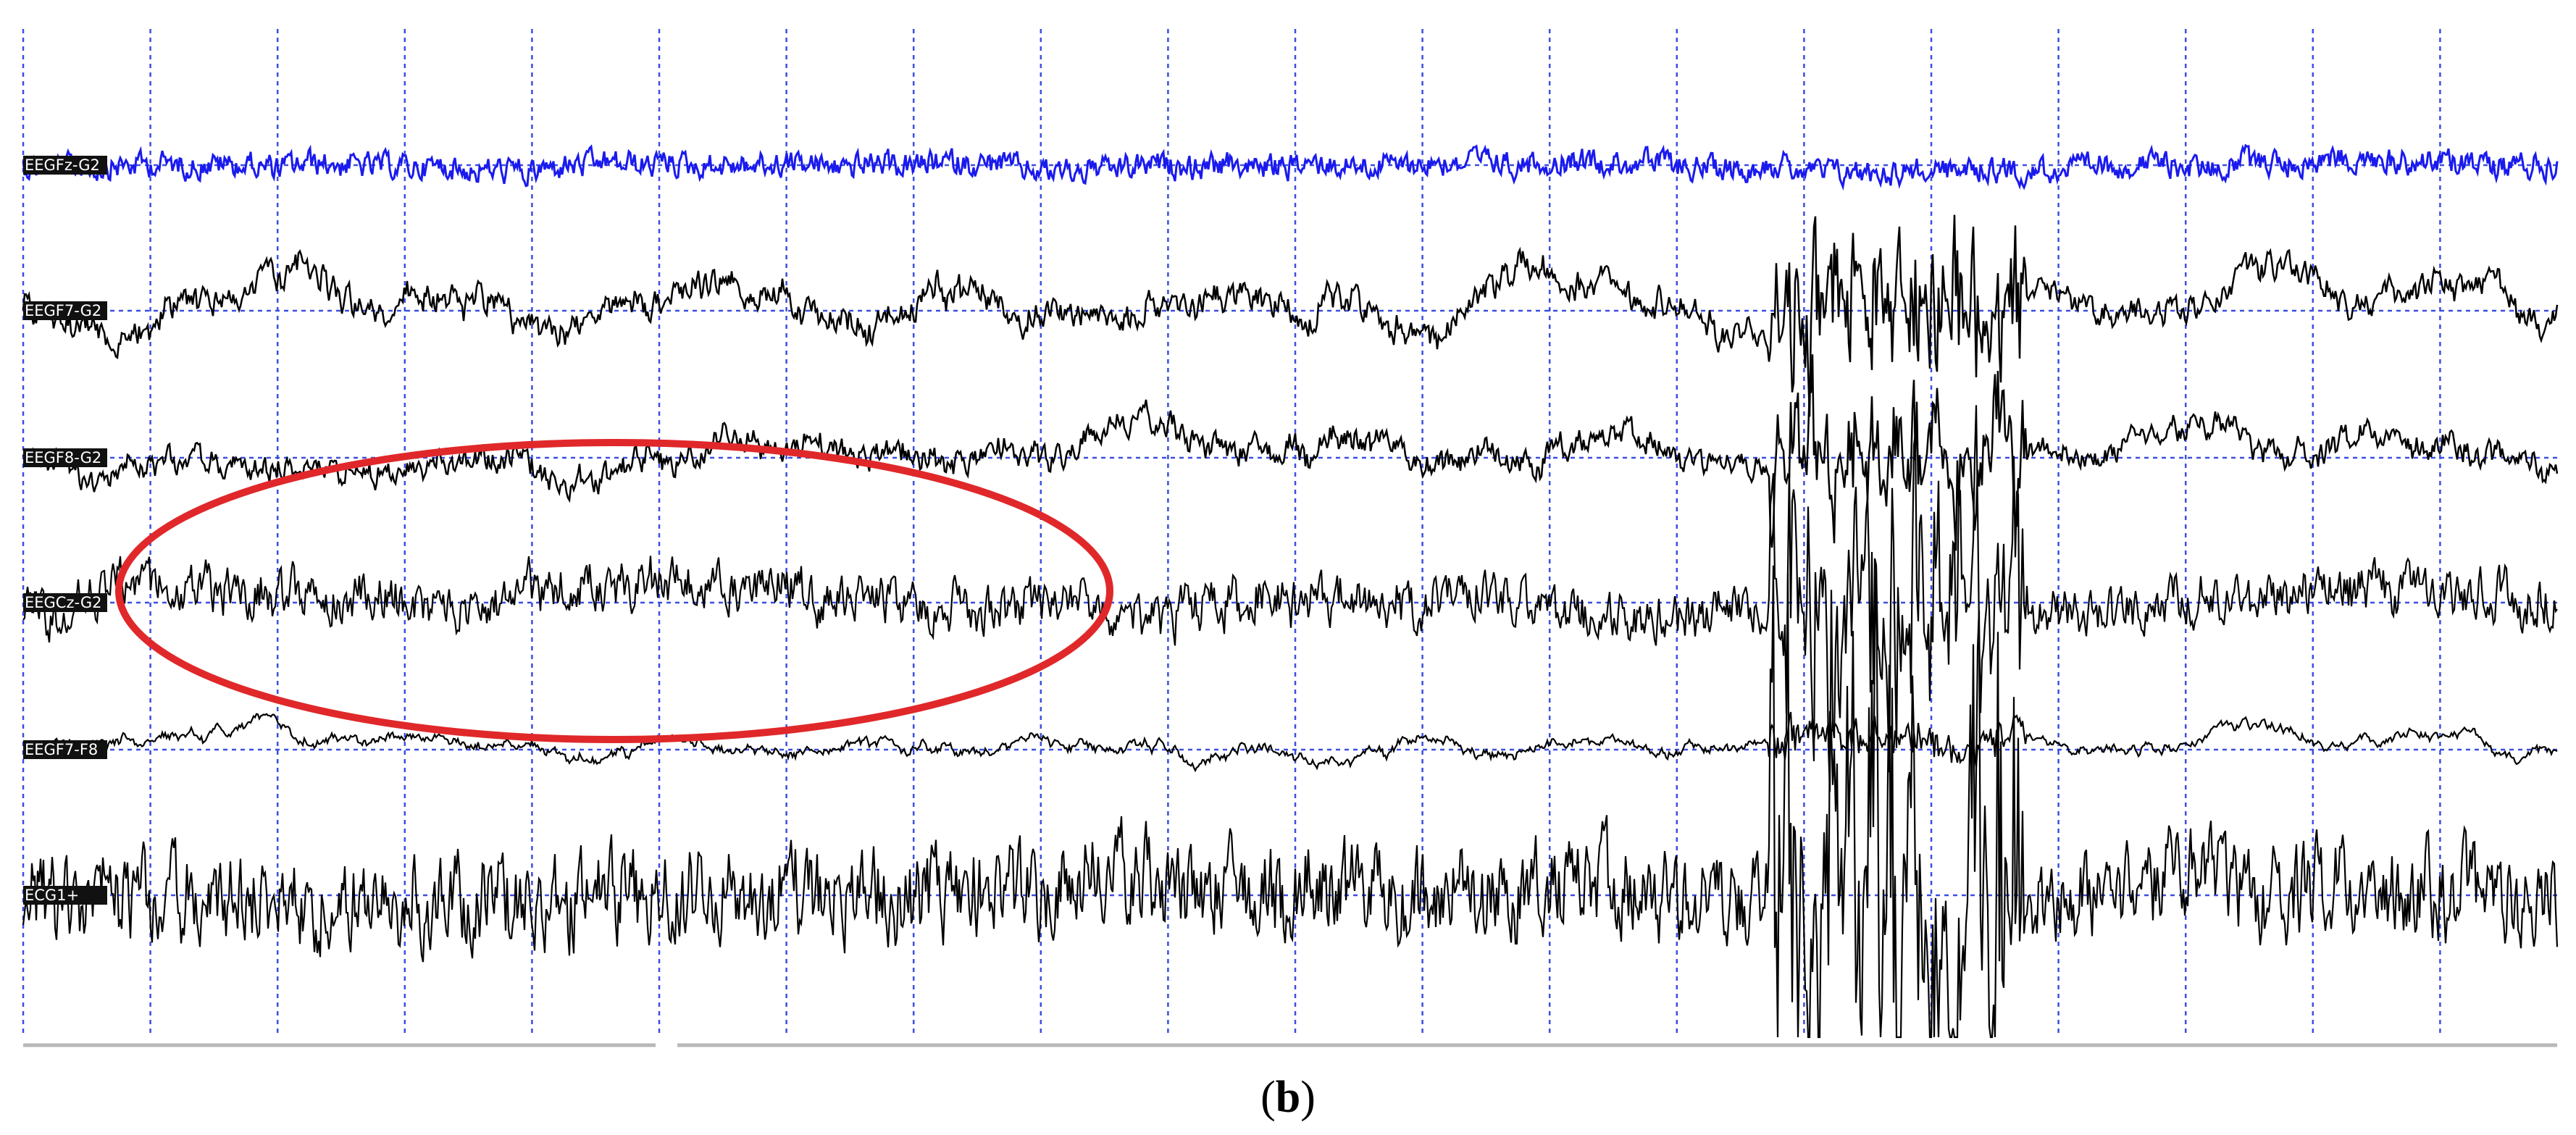 The height and width of the screenshot is (1135, 2576). What do you see at coordinates (52, 895) in the screenshot?
I see `channel-label: ECG1+` at bounding box center [52, 895].